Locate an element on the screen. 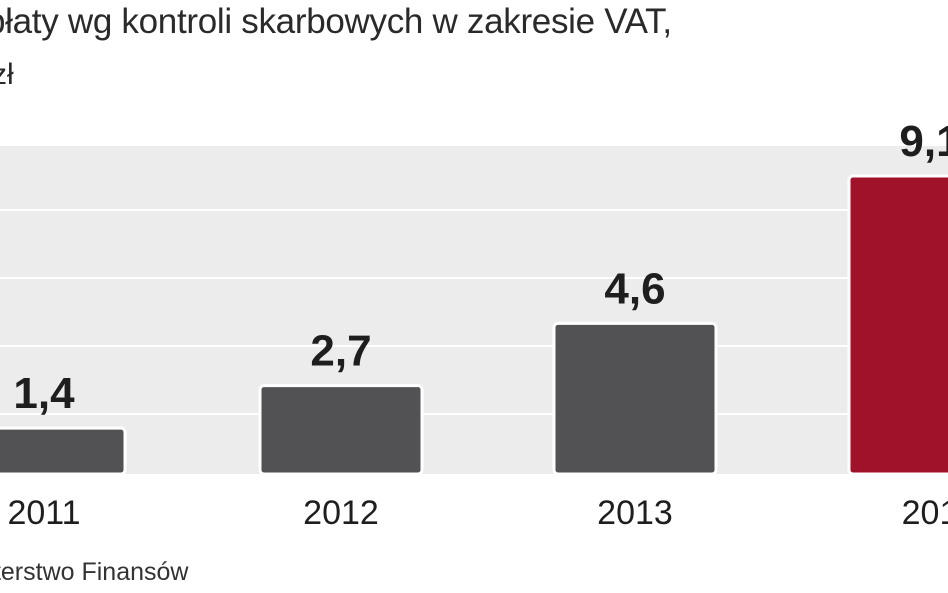  x-axis-tick-labels: 2011 2012 2013 201 is located at coordinates (477, 513).